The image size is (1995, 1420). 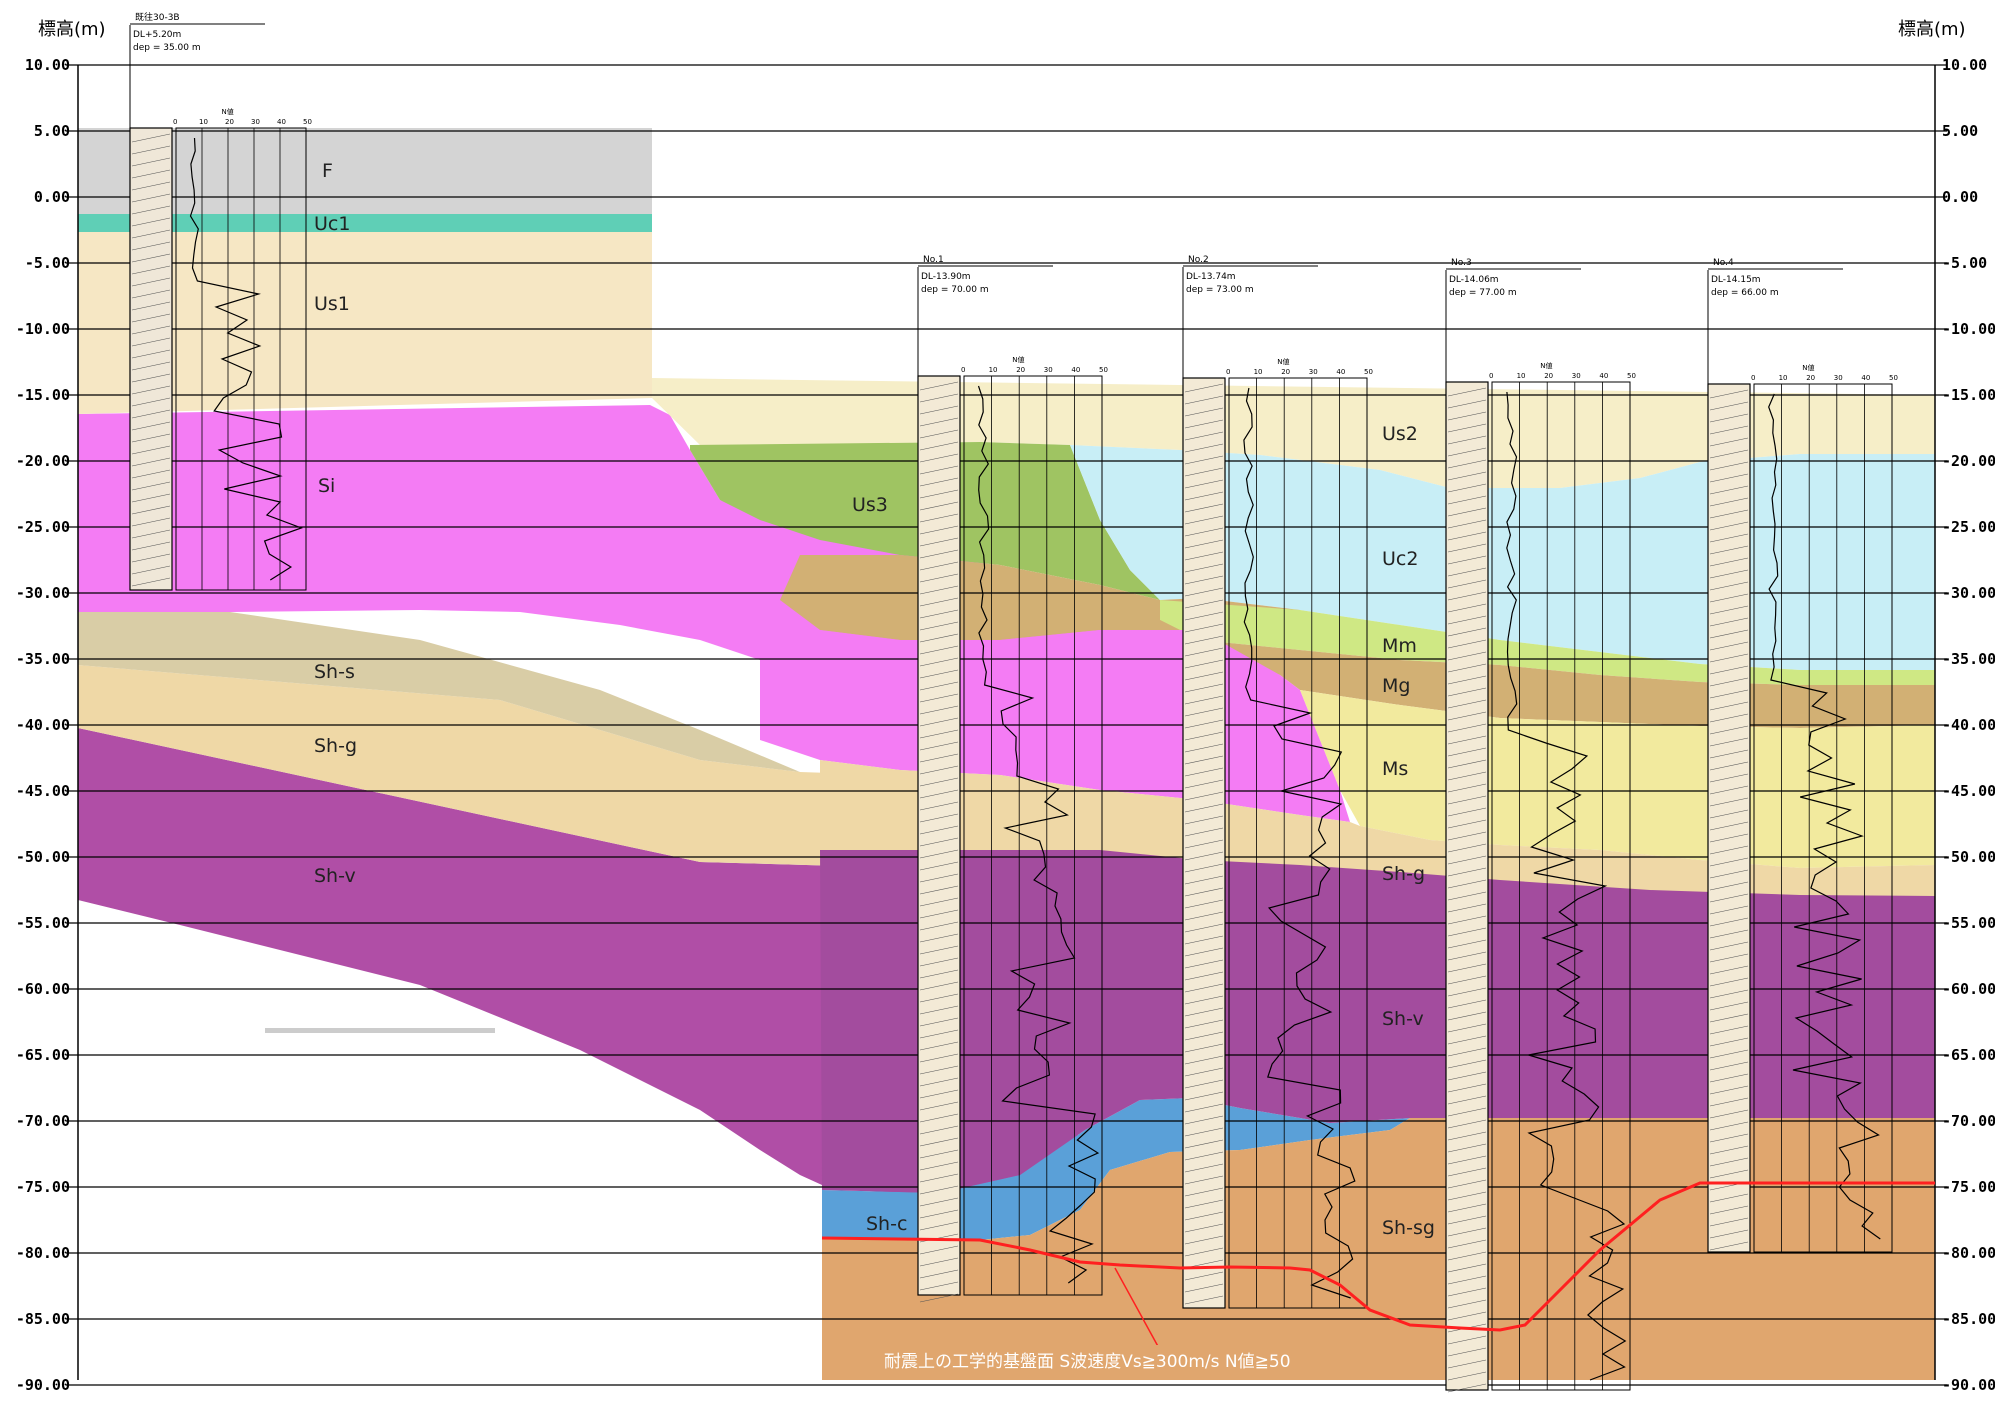 I want to click on tick-label-right: -85.00, so click(x=1968, y=1319).